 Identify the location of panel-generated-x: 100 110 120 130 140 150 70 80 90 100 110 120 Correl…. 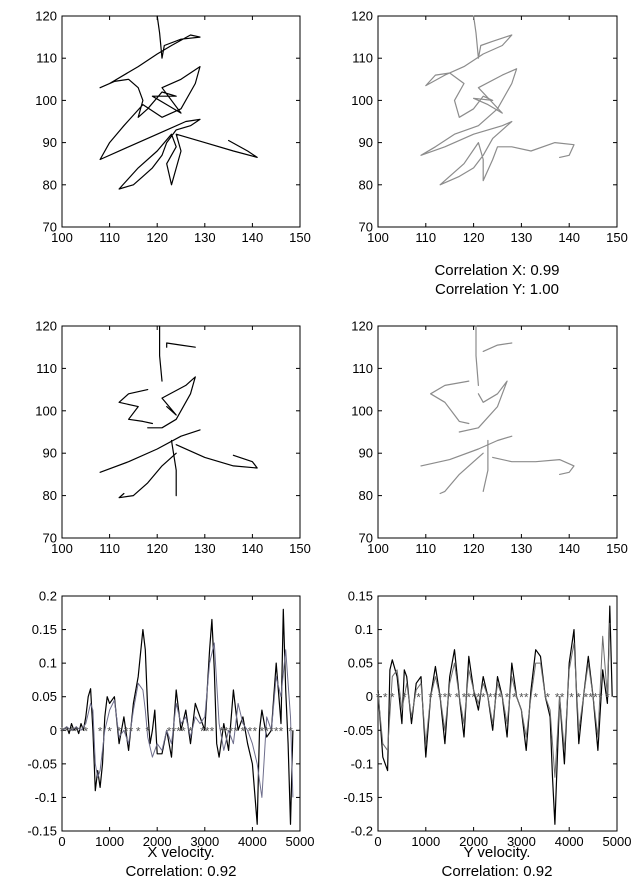
(489, 154).